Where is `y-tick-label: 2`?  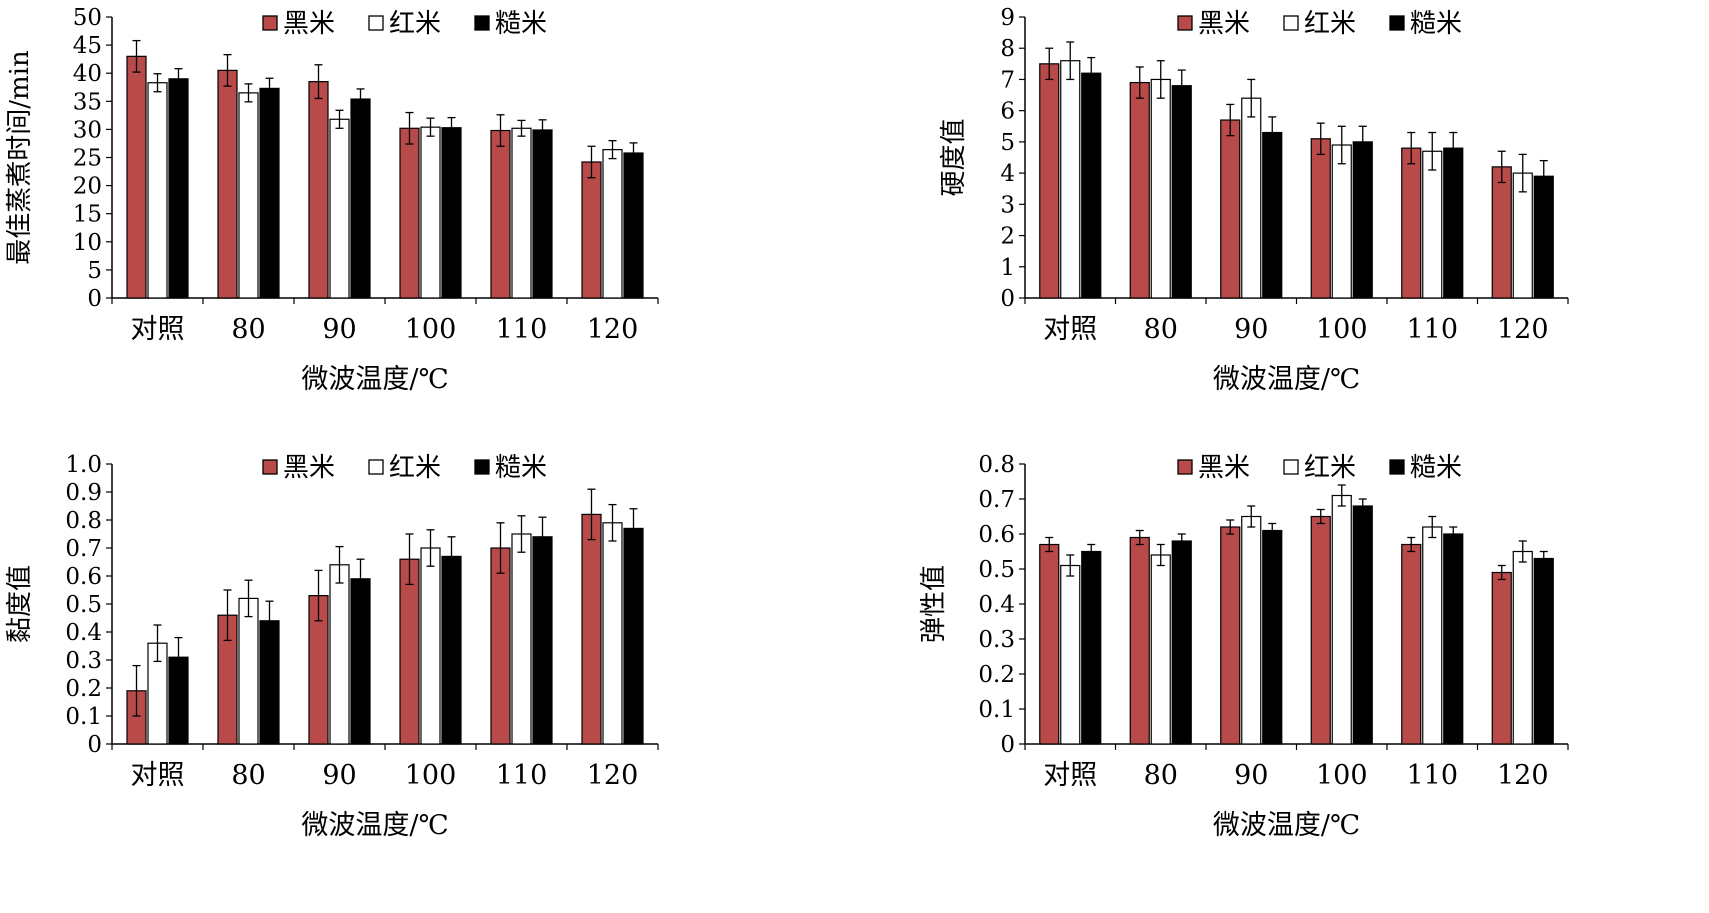
y-tick-label: 2 is located at coordinates (1007, 237).